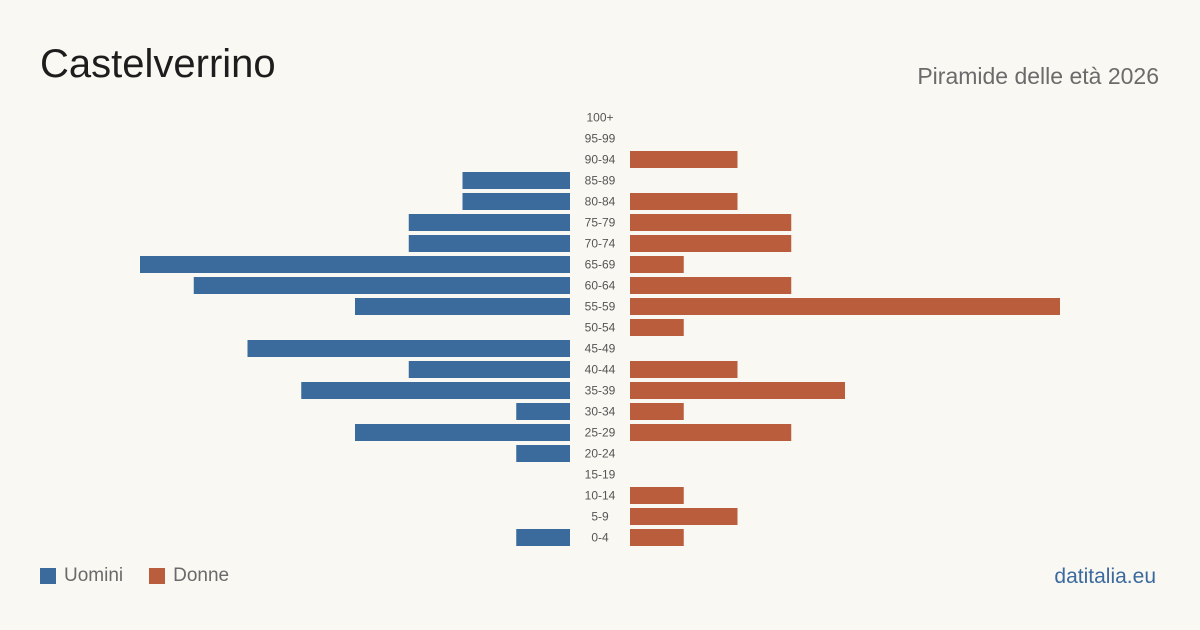 This screenshot has width=1200, height=630. What do you see at coordinates (147, 576) in the screenshot?
I see `legend: Uomini Donne` at bounding box center [147, 576].